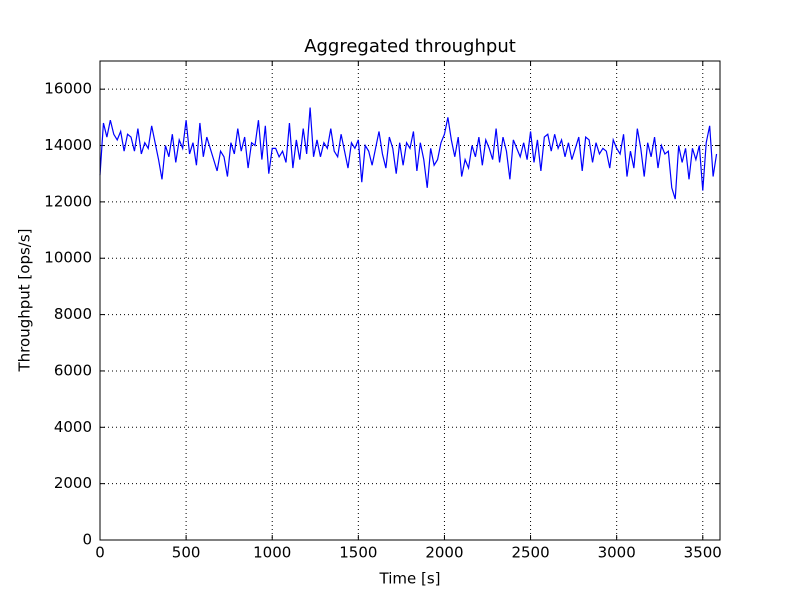  What do you see at coordinates (410, 46) in the screenshot?
I see `chart-title: Aggregated throughput` at bounding box center [410, 46].